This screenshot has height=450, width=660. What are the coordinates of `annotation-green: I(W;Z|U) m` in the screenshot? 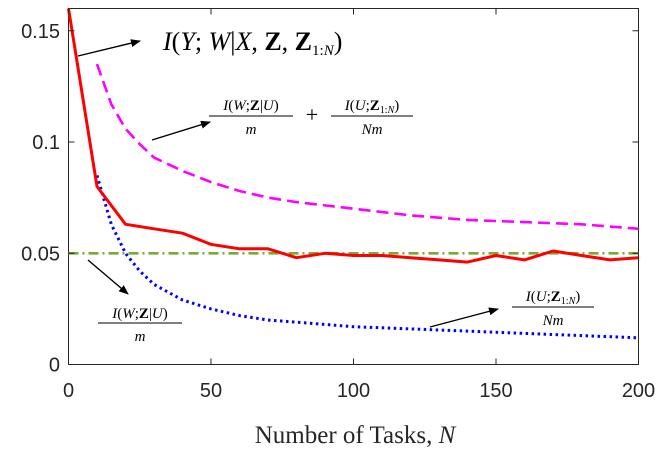 It's located at (134, 302).